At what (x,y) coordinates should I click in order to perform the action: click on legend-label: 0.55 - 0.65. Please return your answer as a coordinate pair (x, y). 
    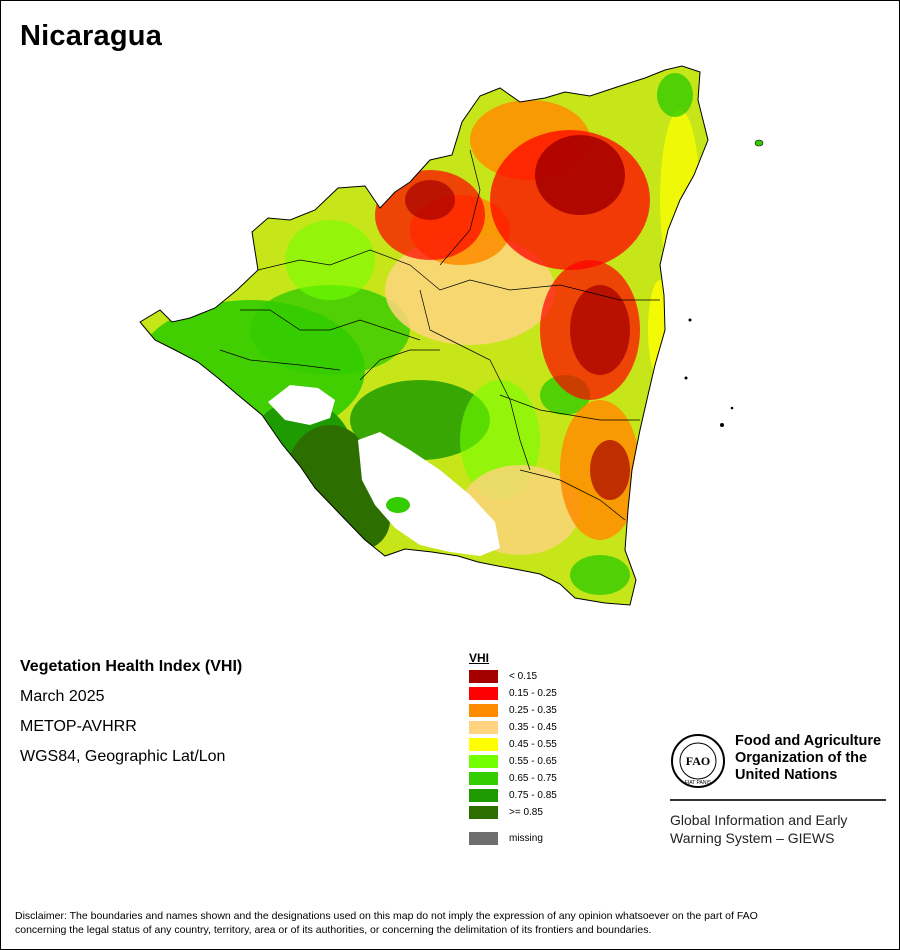
    Looking at the image, I should click on (533, 761).